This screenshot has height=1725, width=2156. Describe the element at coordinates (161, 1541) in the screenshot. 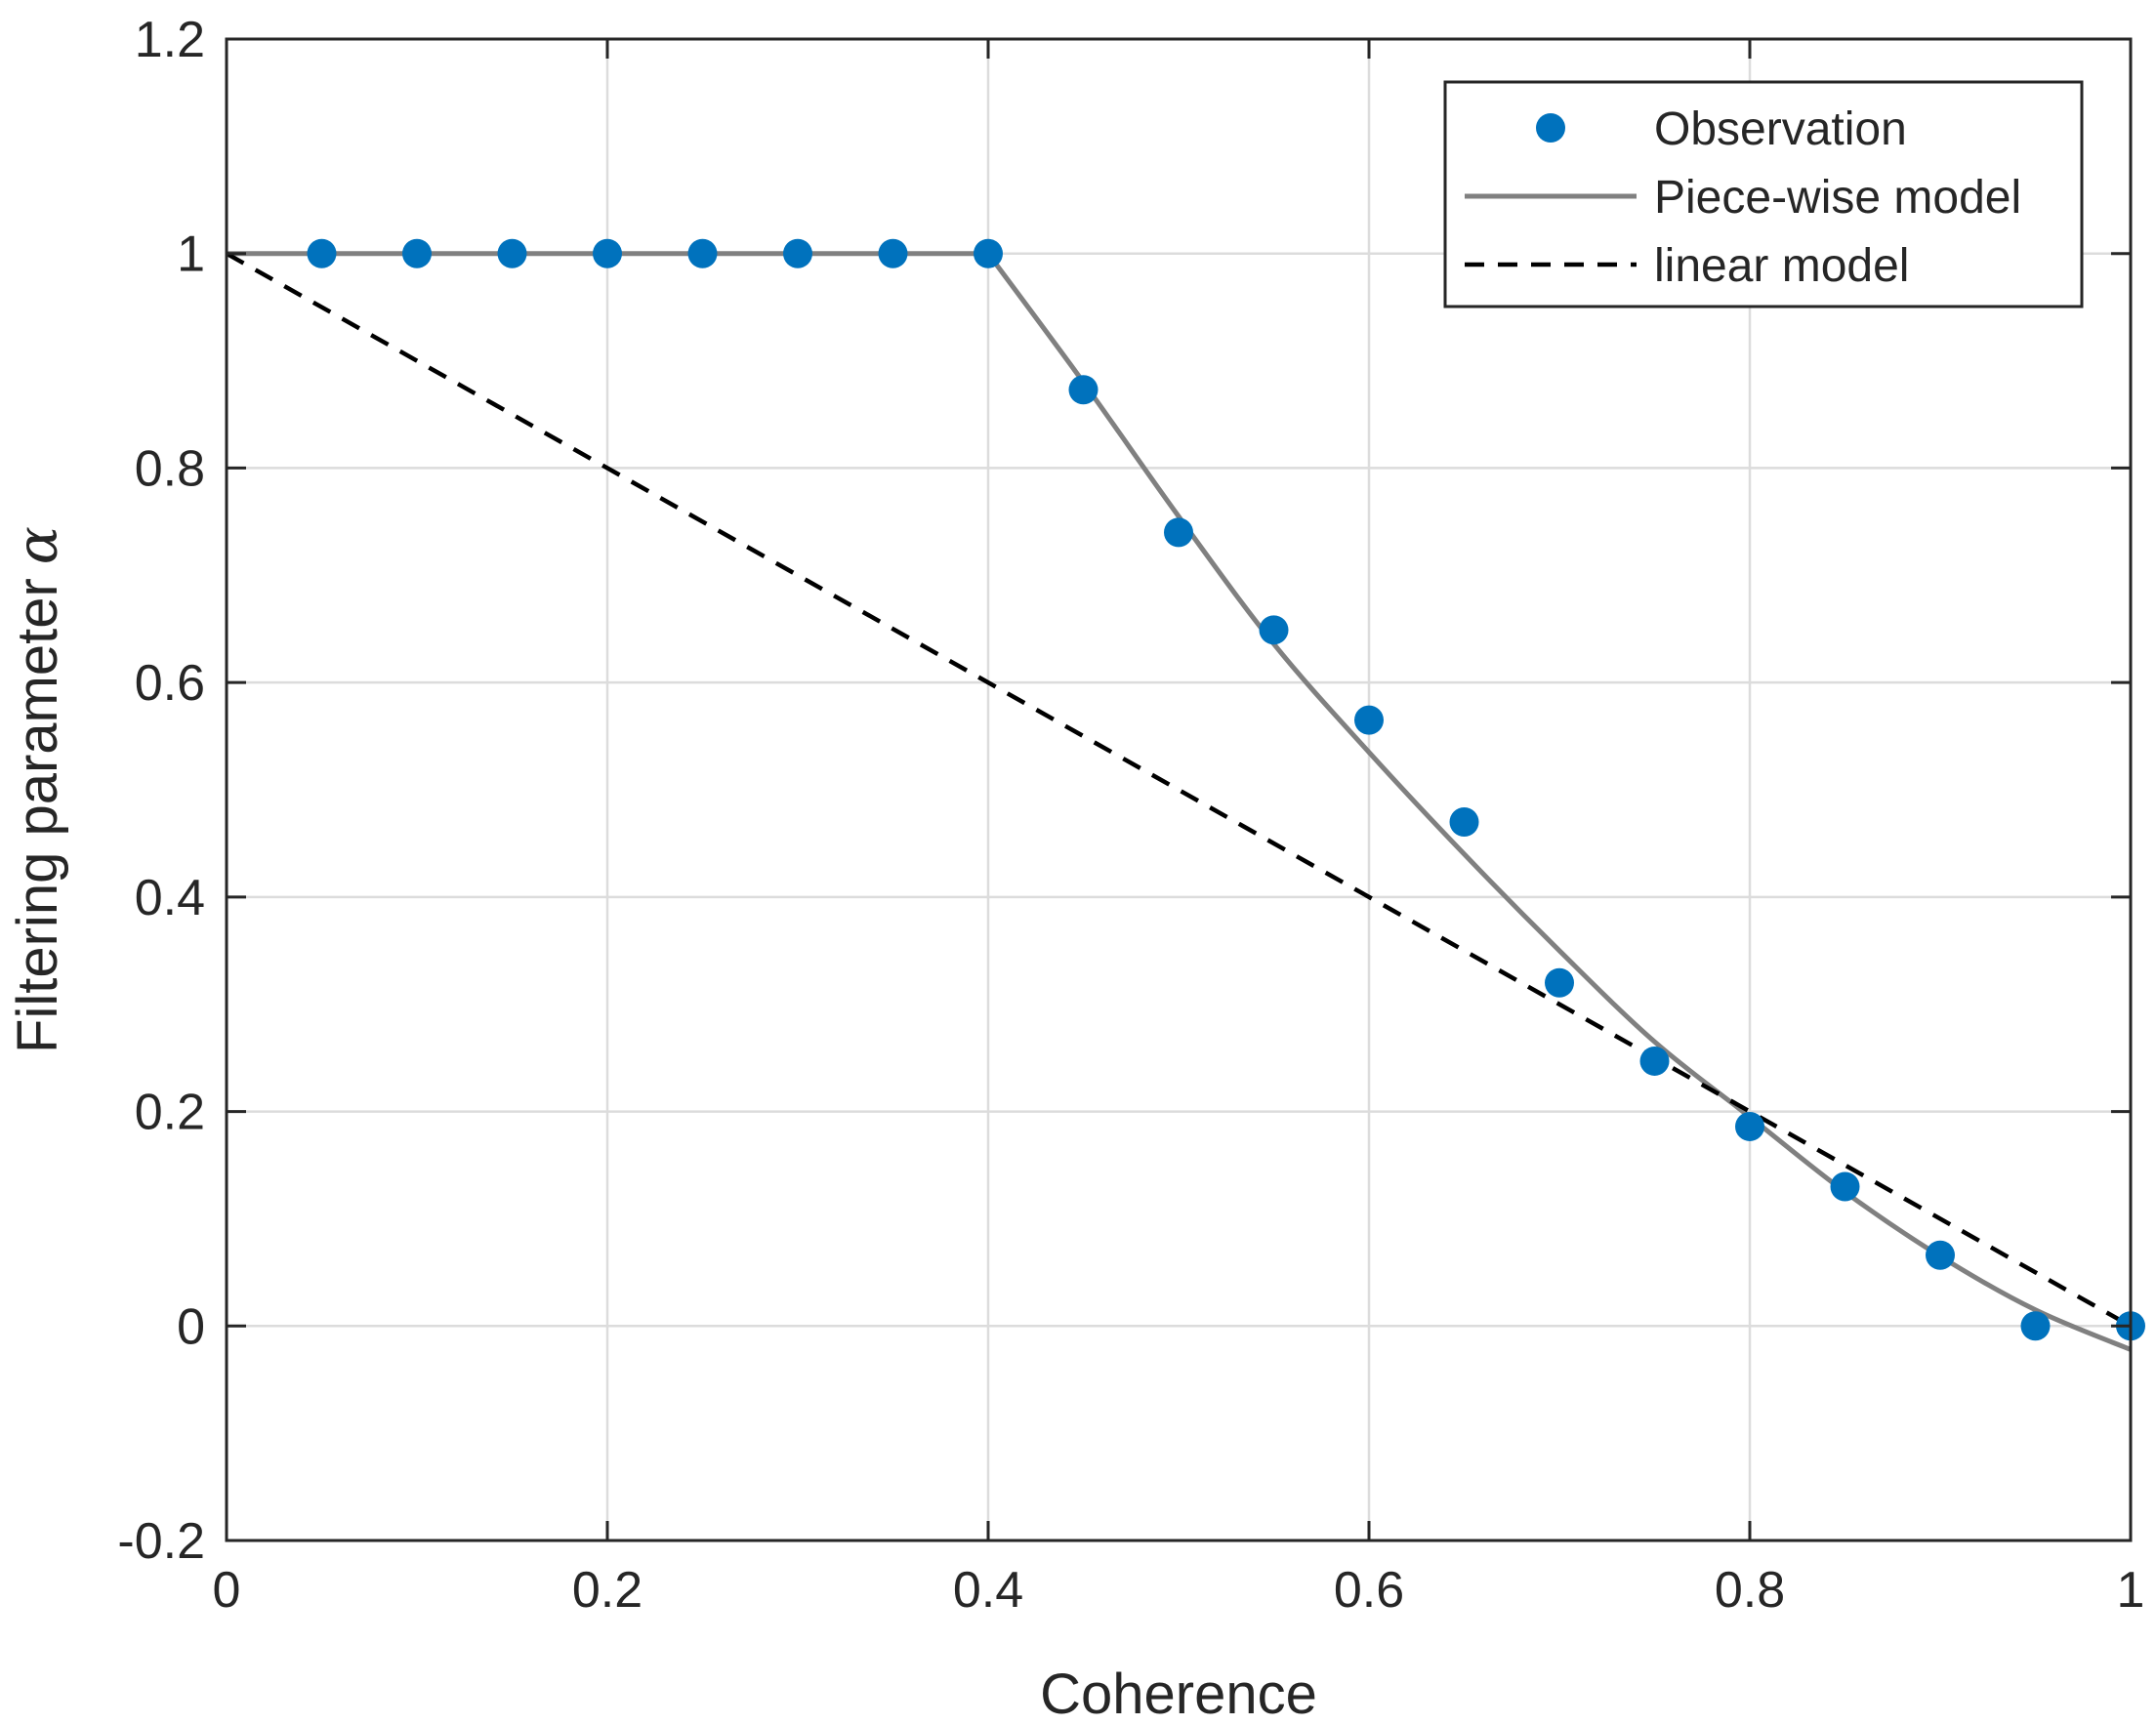

I see `y-tick-label: -0.2` at that location.